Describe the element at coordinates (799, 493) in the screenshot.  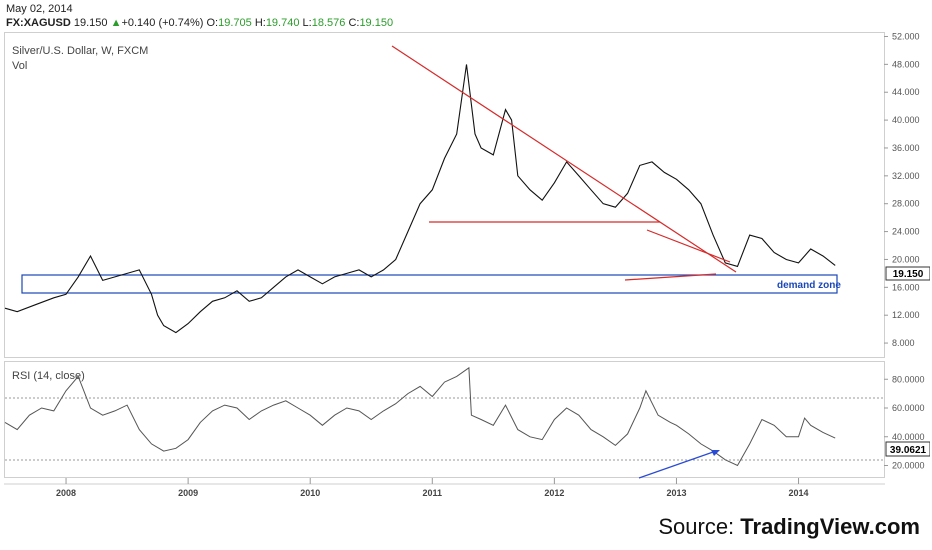
I see `time-axis-tick-label: 2014` at that location.